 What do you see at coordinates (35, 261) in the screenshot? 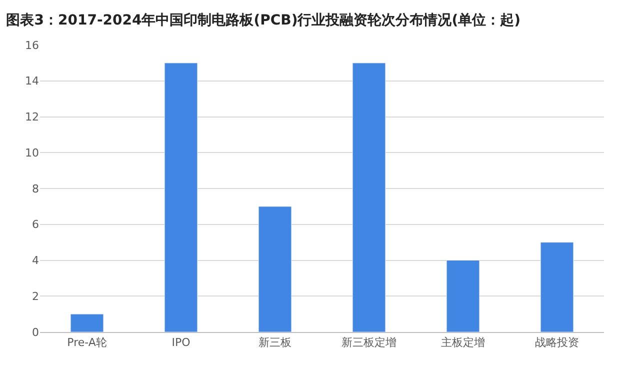
I see `y-tick-label: 4` at bounding box center [35, 261].